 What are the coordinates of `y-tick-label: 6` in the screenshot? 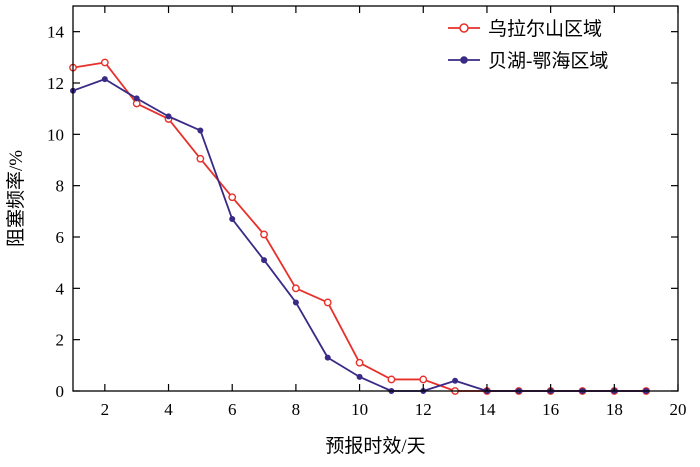 It's located at (60, 237).